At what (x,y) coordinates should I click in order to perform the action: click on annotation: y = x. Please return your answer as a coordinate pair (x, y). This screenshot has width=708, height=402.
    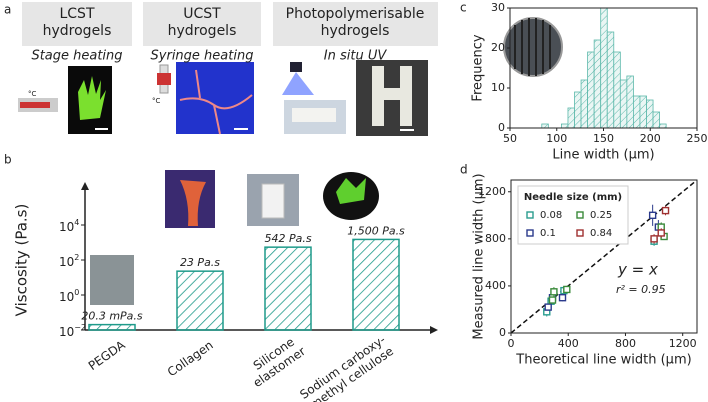
    Looking at the image, I should click on (637, 270).